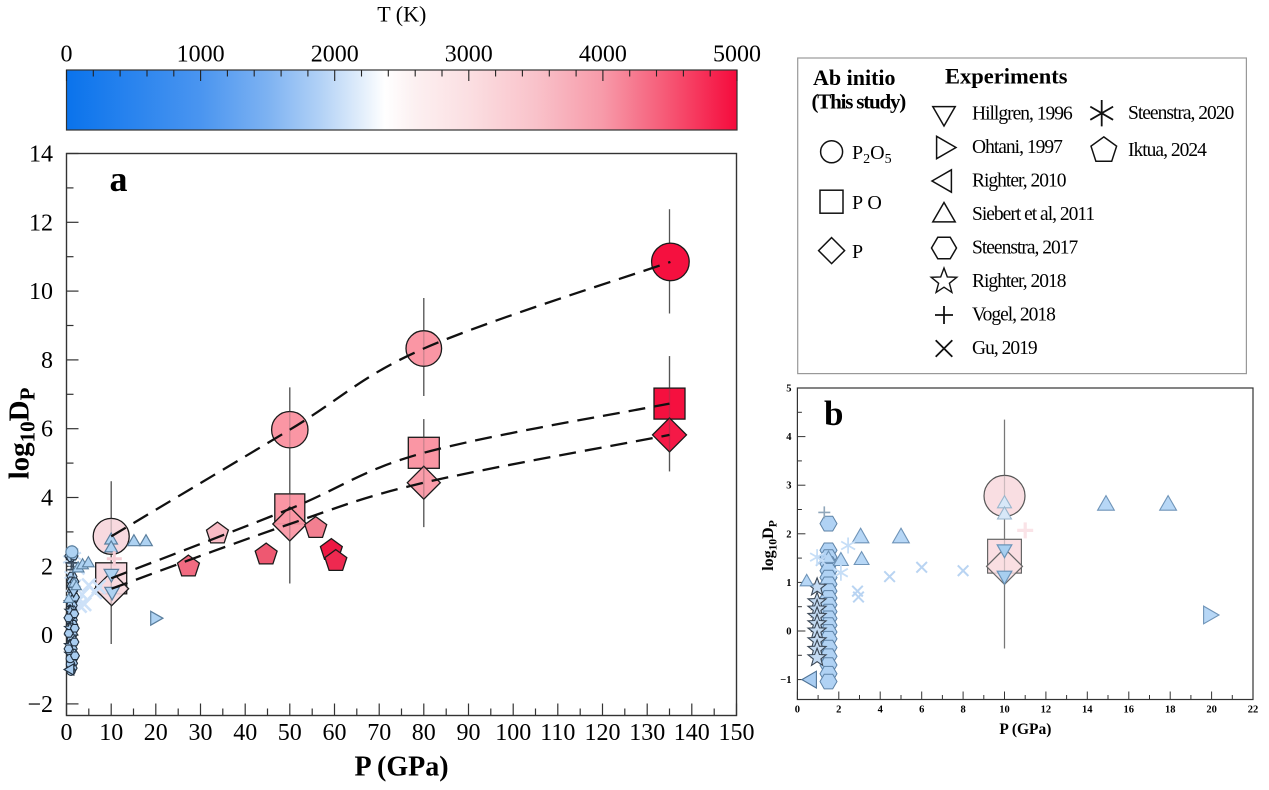  What do you see at coordinates (335, 733) in the screenshot?
I see `svg-text: 60` at bounding box center [335, 733].